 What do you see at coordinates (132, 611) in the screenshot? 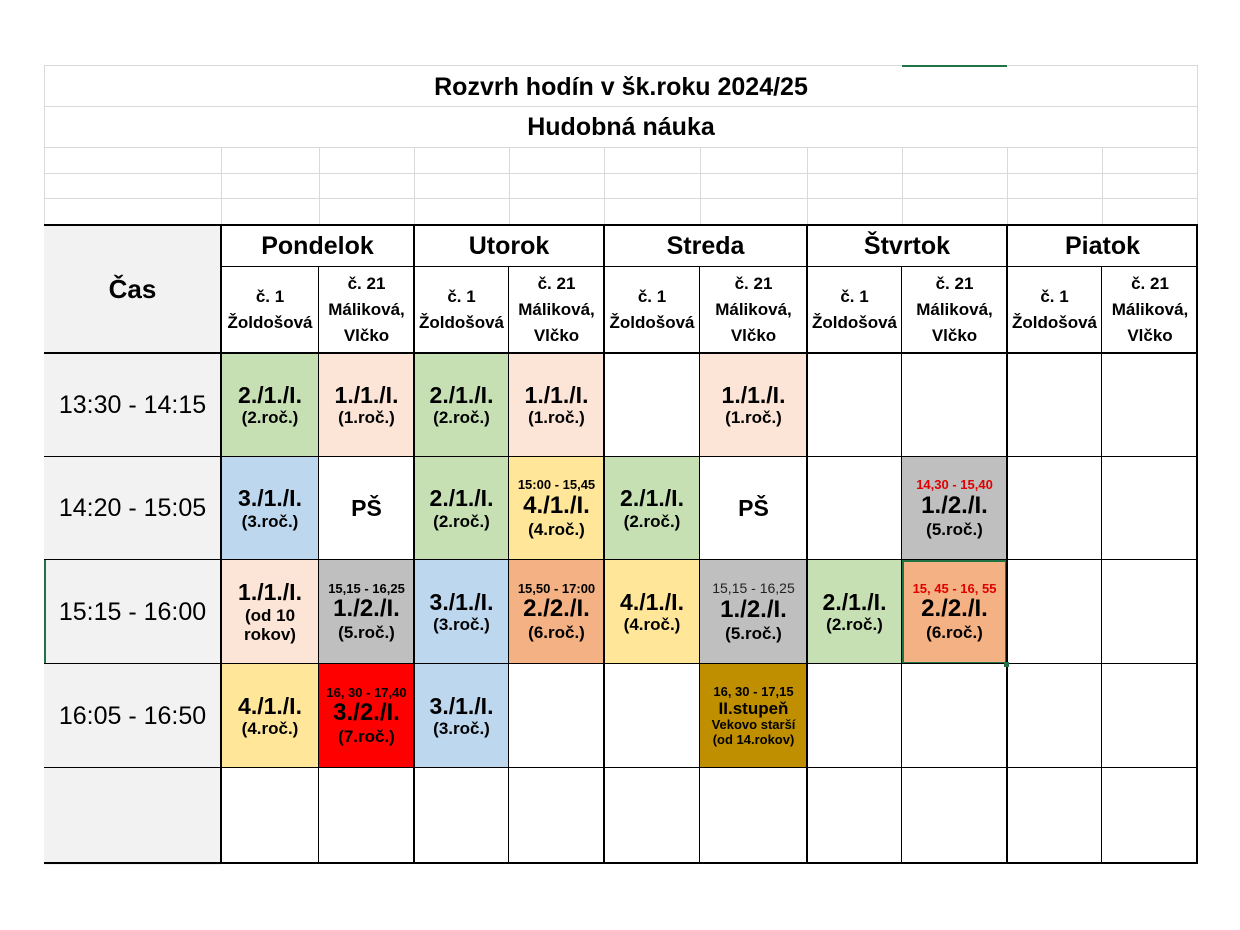
I see `time-slot-3: 15:15 - 16:00` at bounding box center [132, 611].